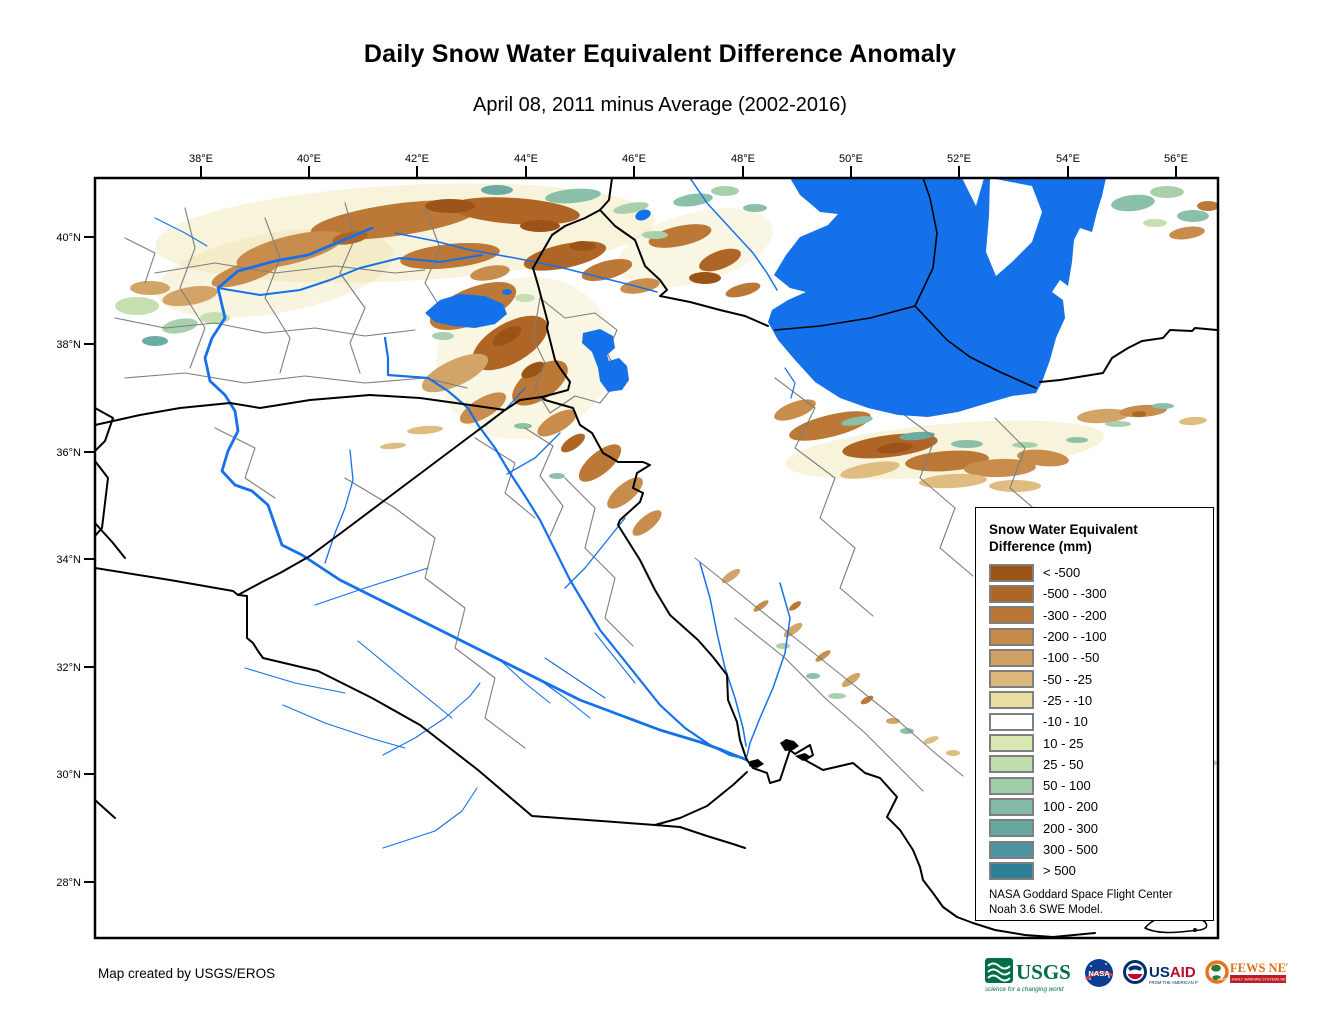 The height and width of the screenshot is (1020, 1320). I want to click on legend-item: 300 - 500, so click(1097, 849).